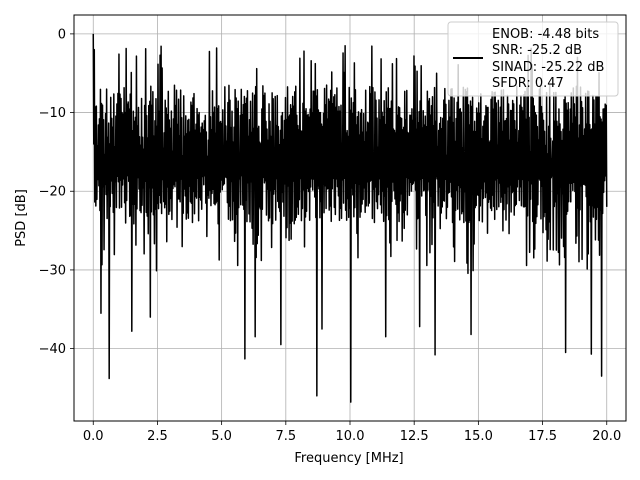 Image resolution: width=640 pixels, height=480 pixels. I want to click on x-axis-ticks: 0.0 2.5 5.0 7.5 10.0 12.5 15.0 17.5 20.0, so click(352, 432).